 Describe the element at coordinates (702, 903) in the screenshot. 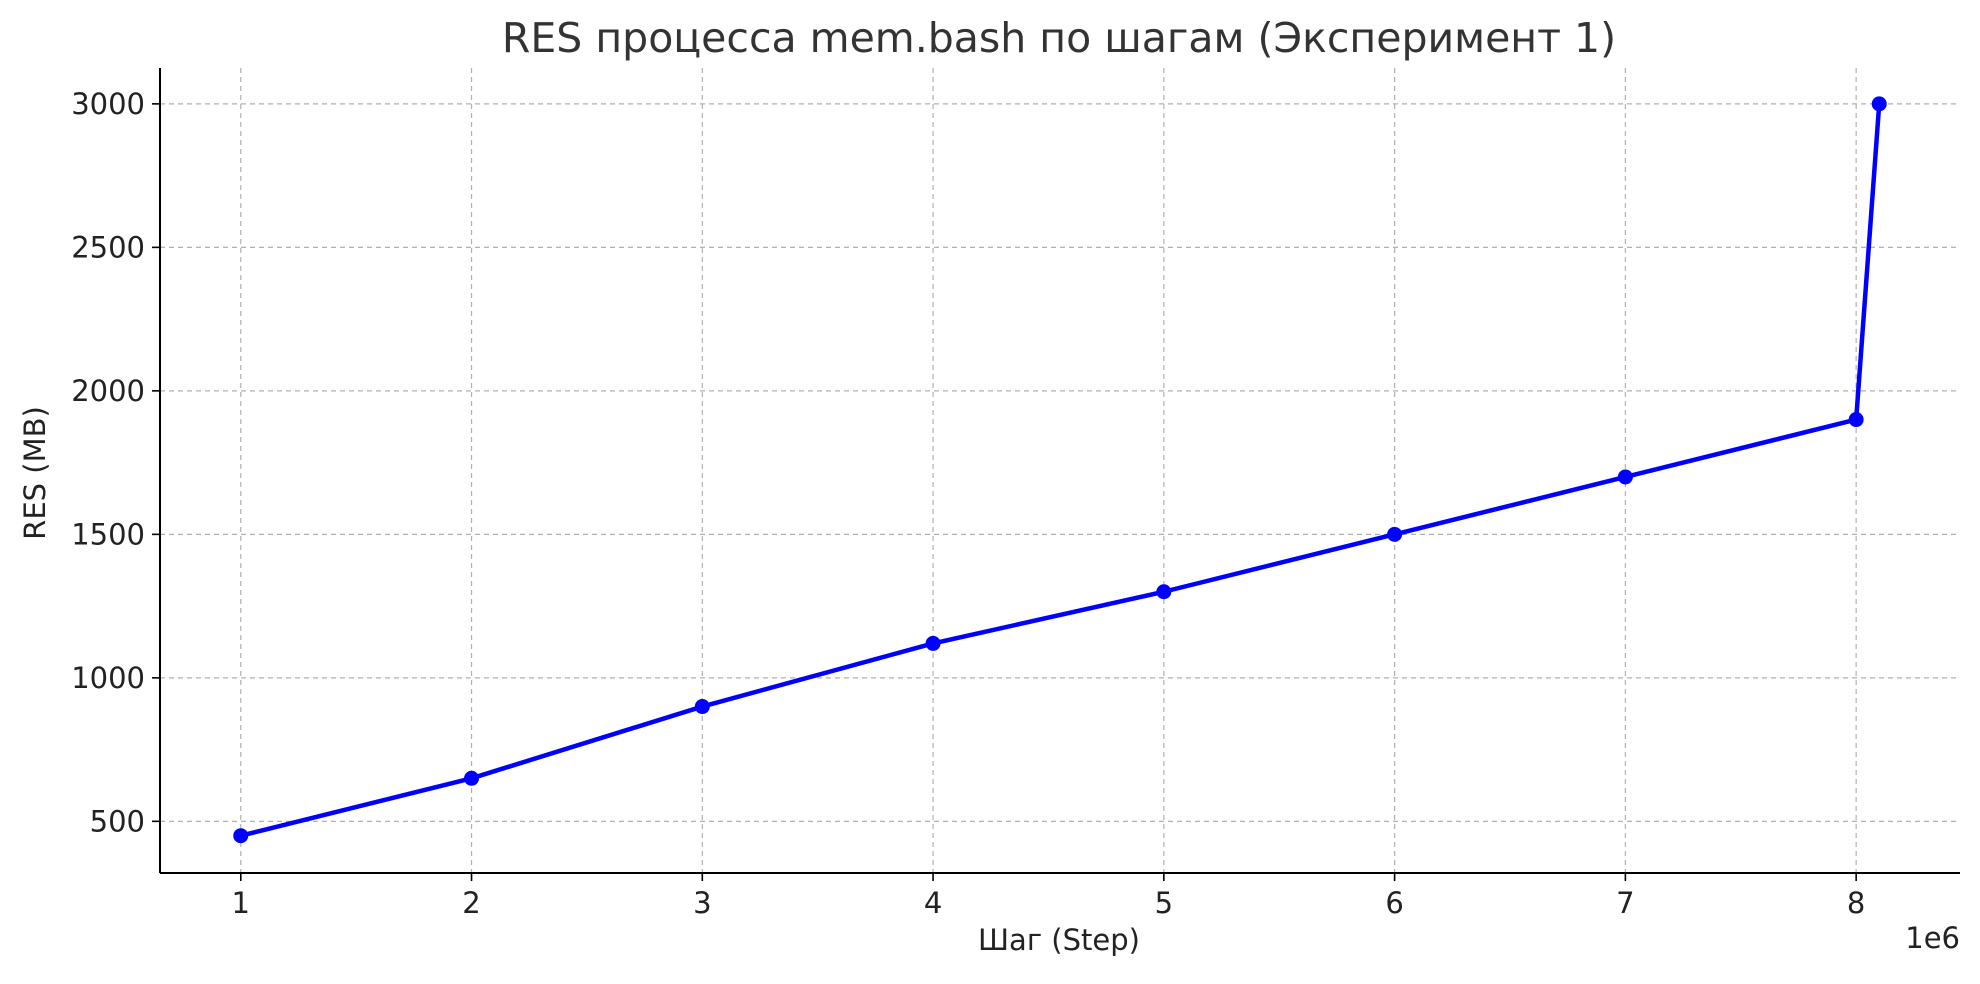

I see `x-tick-label: 3` at that location.